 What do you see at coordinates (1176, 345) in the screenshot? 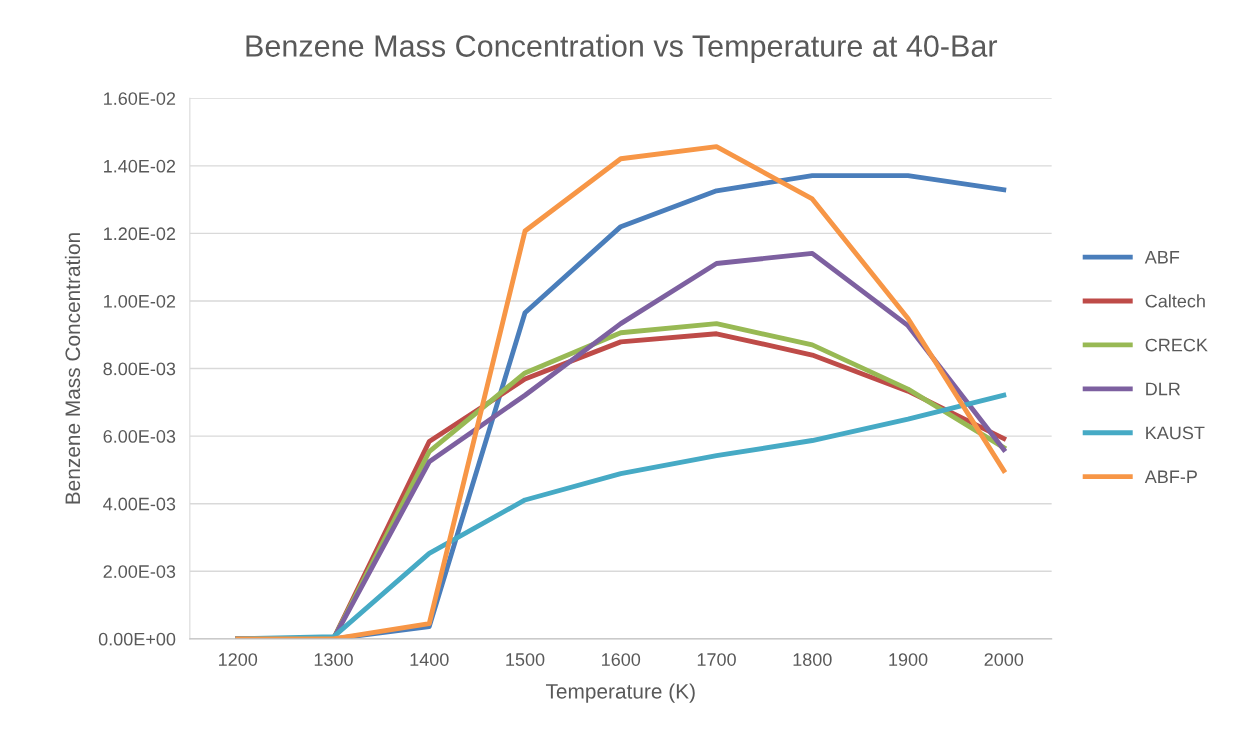
I see `legend-label: CRECK` at bounding box center [1176, 345].